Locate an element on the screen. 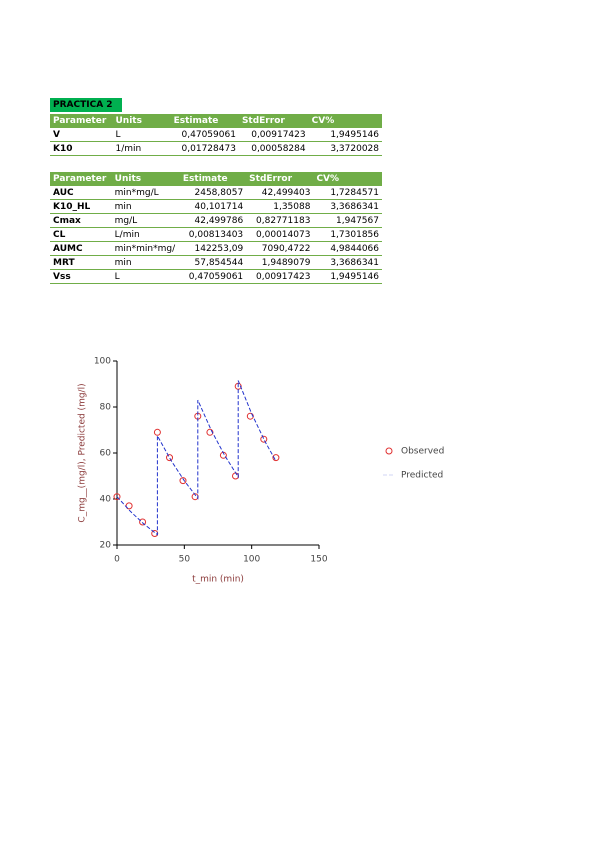 Image resolution: width=599 pixels, height=848 pixels. legend-label: Predicted is located at coordinates (422, 476).